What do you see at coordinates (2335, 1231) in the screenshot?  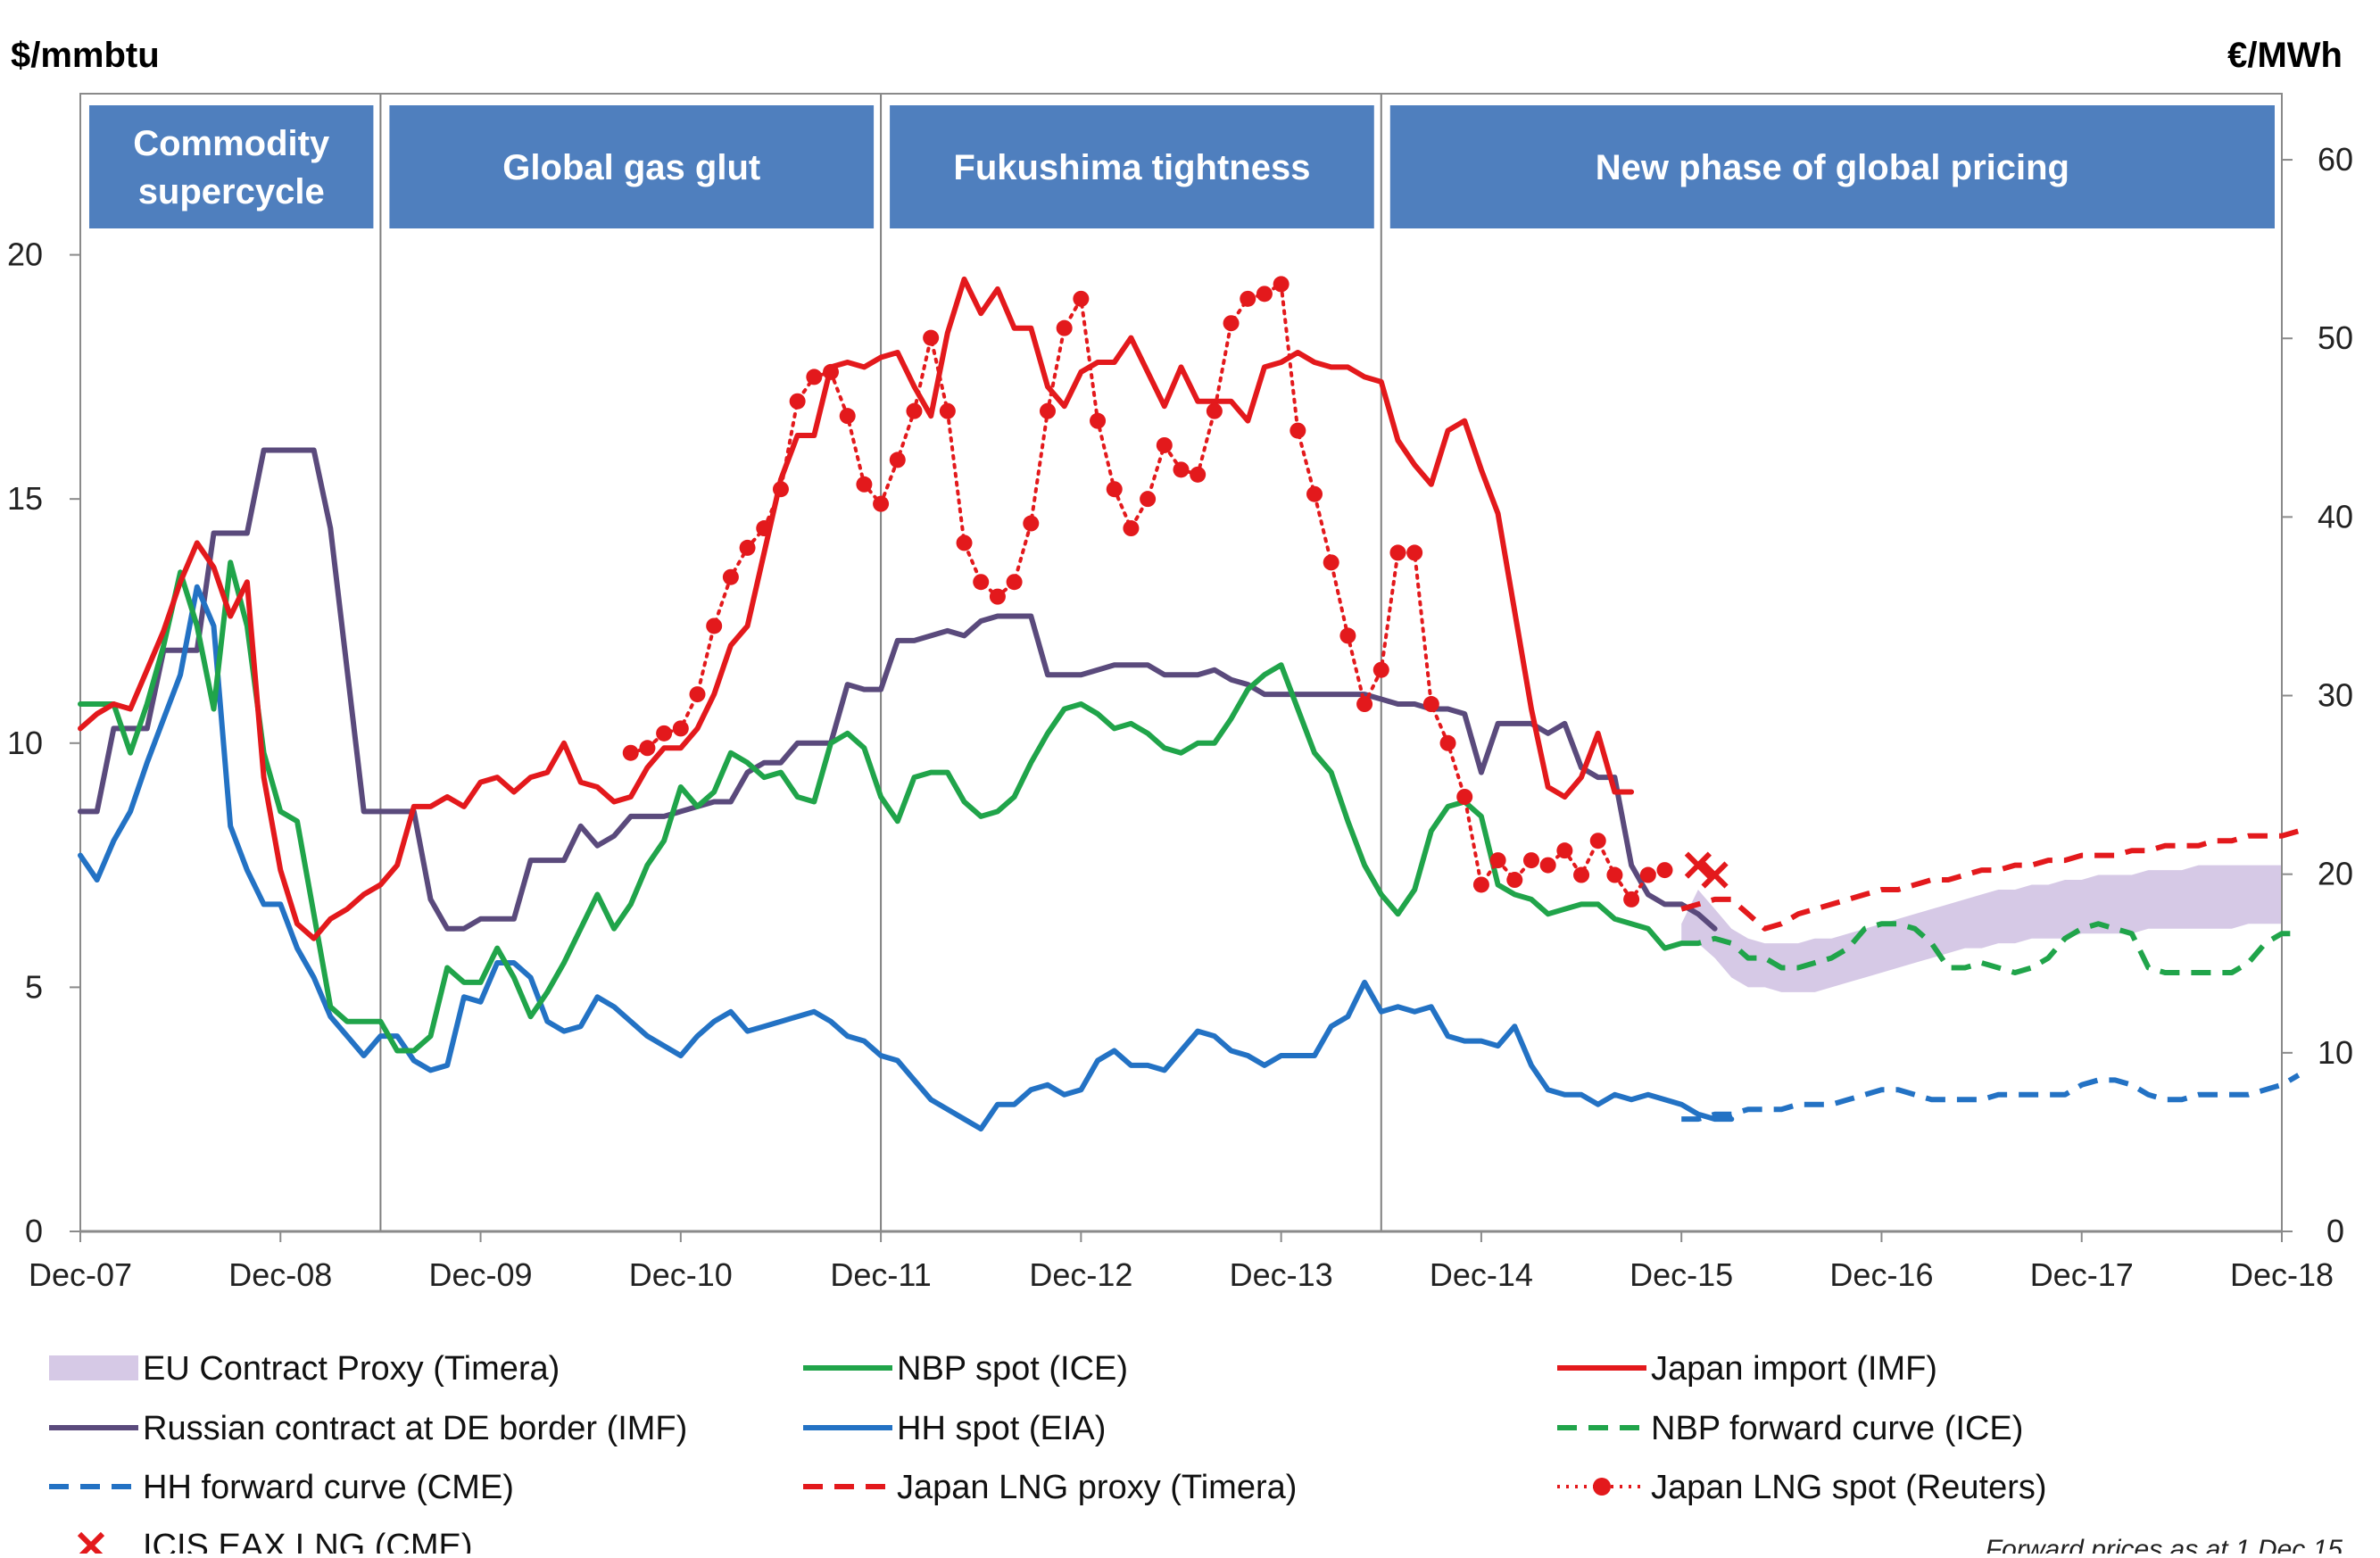 I see `y-right-tick-label: 0` at bounding box center [2335, 1231].